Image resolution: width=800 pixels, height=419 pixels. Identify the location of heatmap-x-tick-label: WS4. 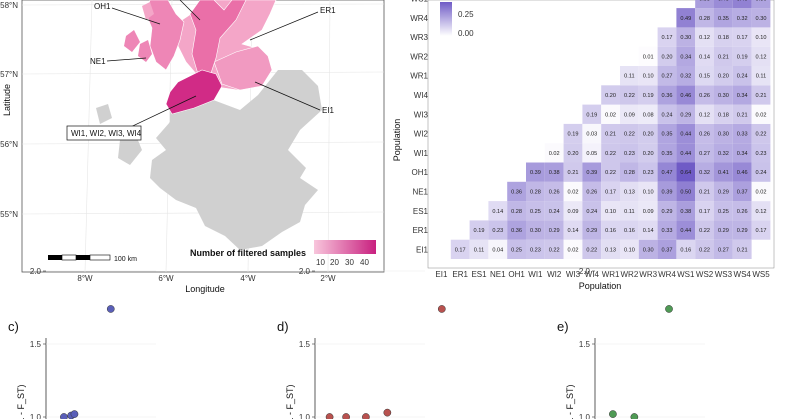
(743, 274).